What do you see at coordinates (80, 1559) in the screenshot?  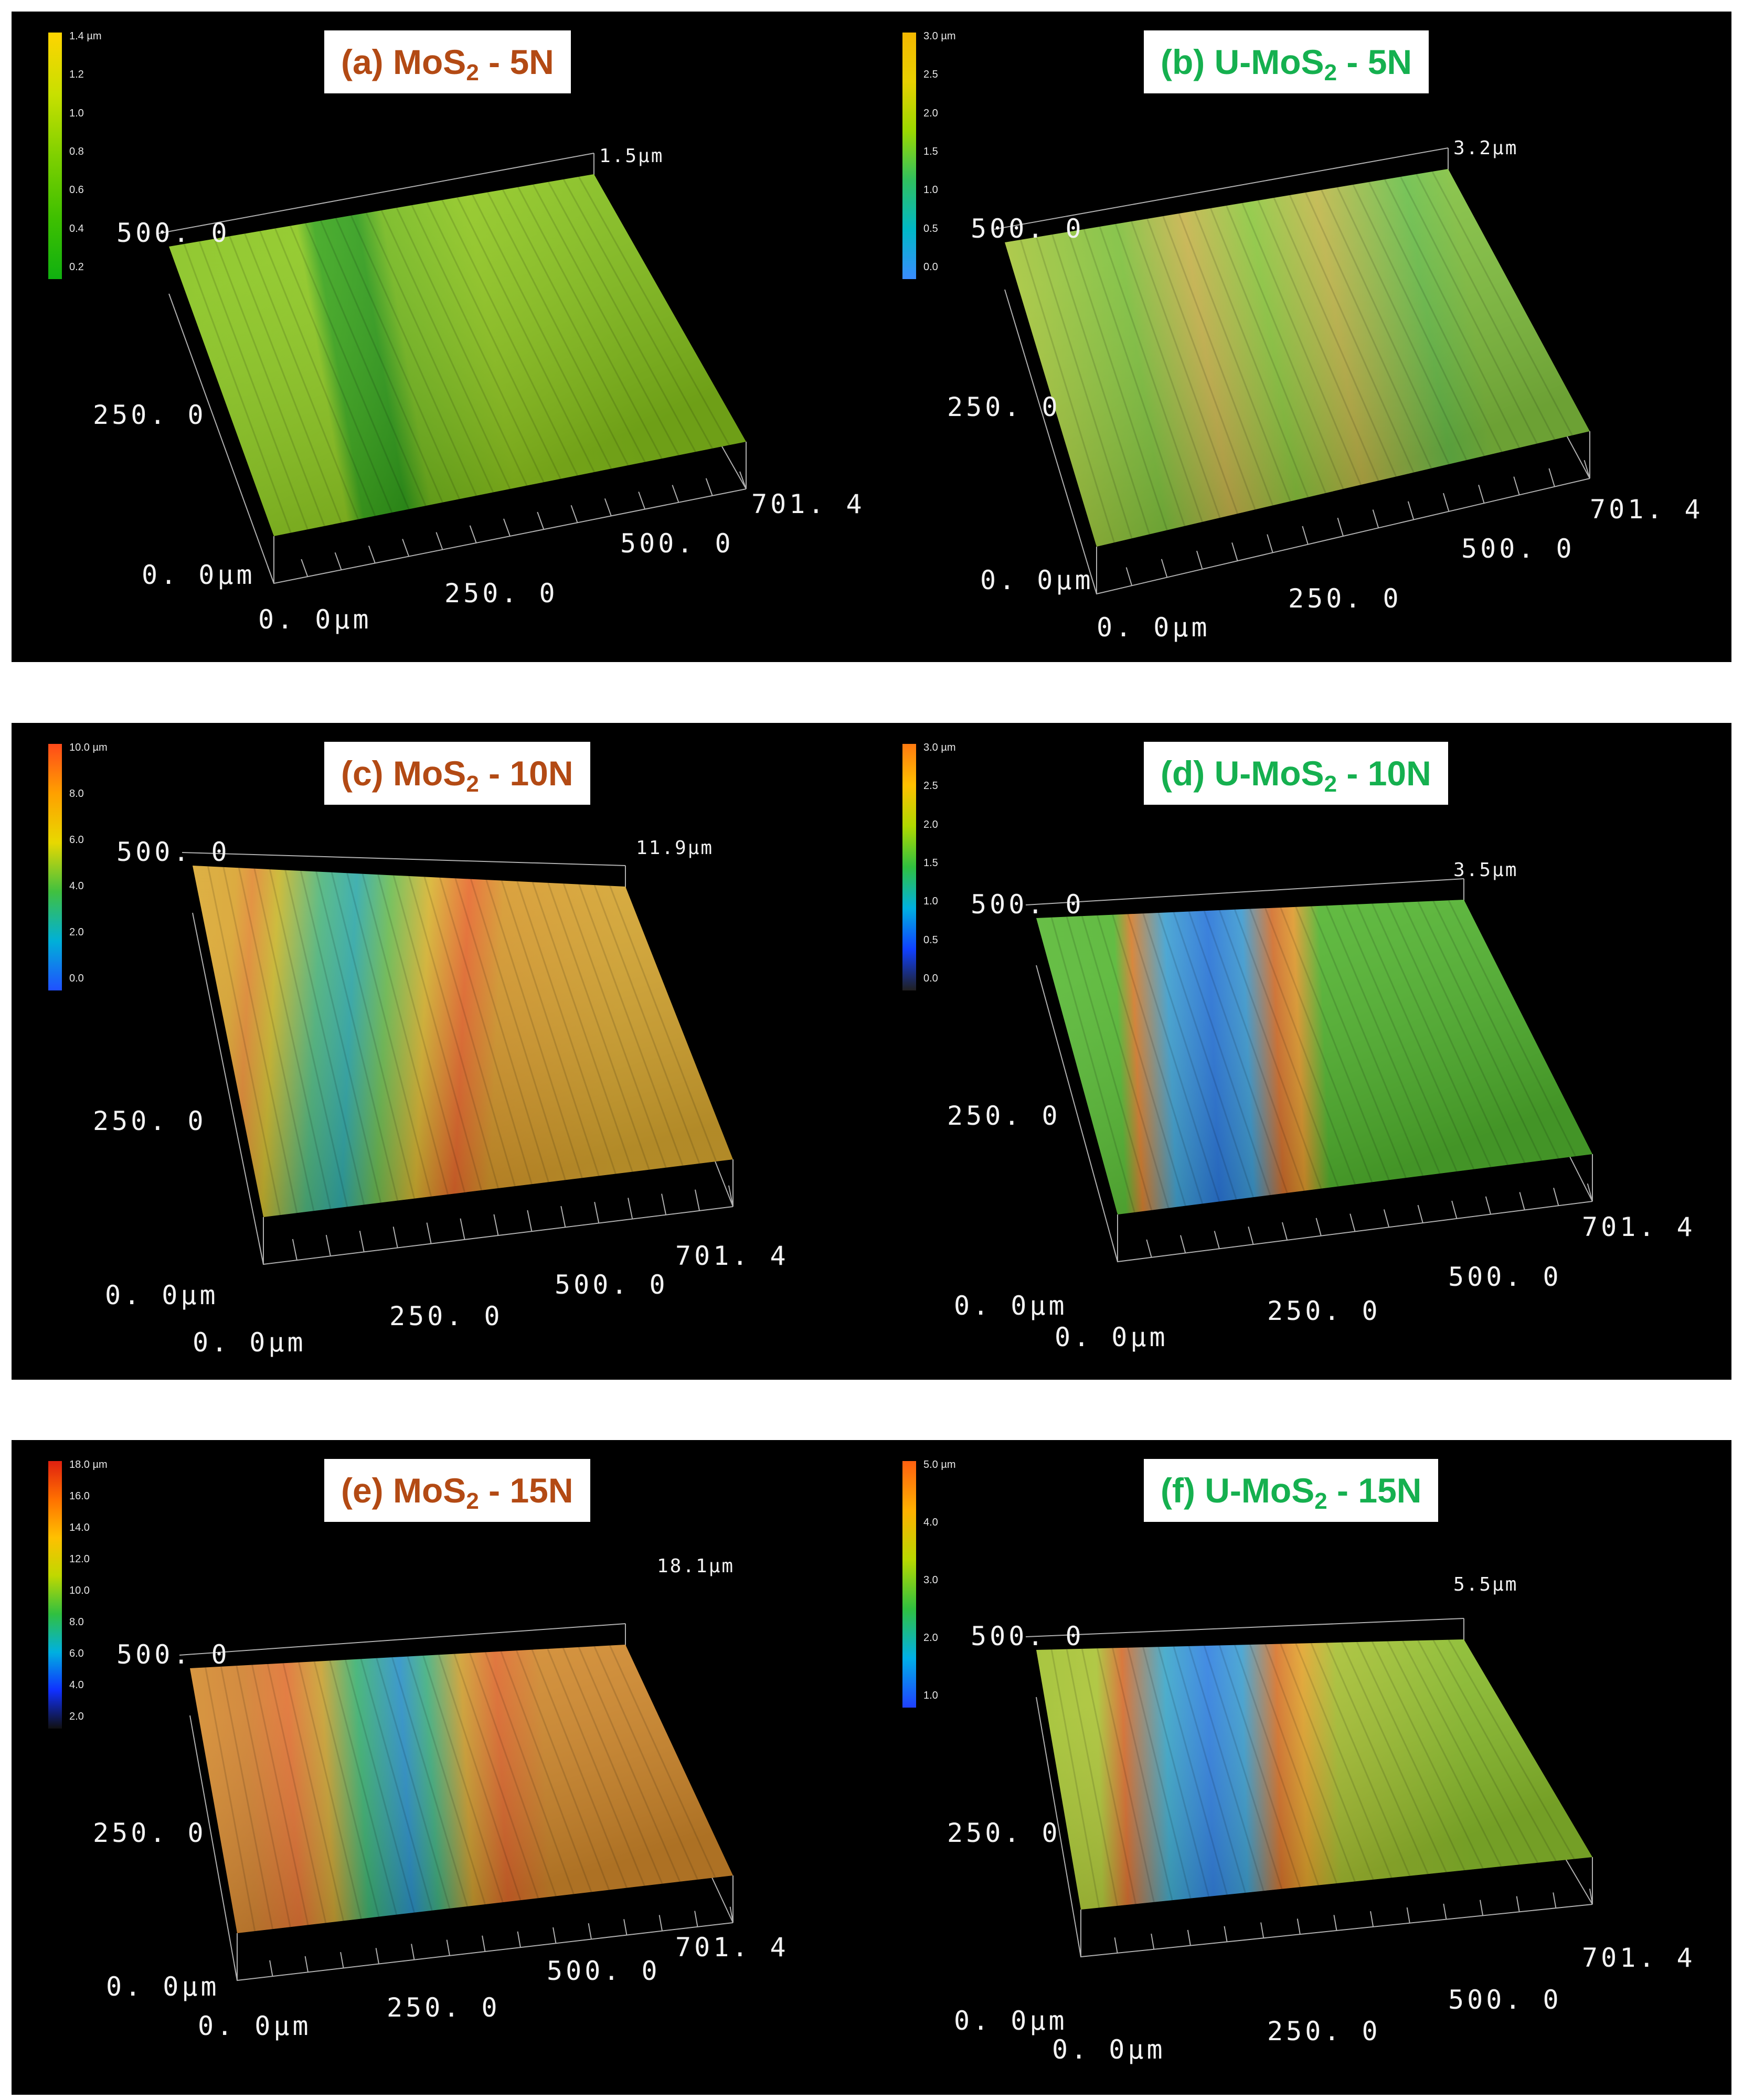 I see `scale-tick: 12.0` at bounding box center [80, 1559].